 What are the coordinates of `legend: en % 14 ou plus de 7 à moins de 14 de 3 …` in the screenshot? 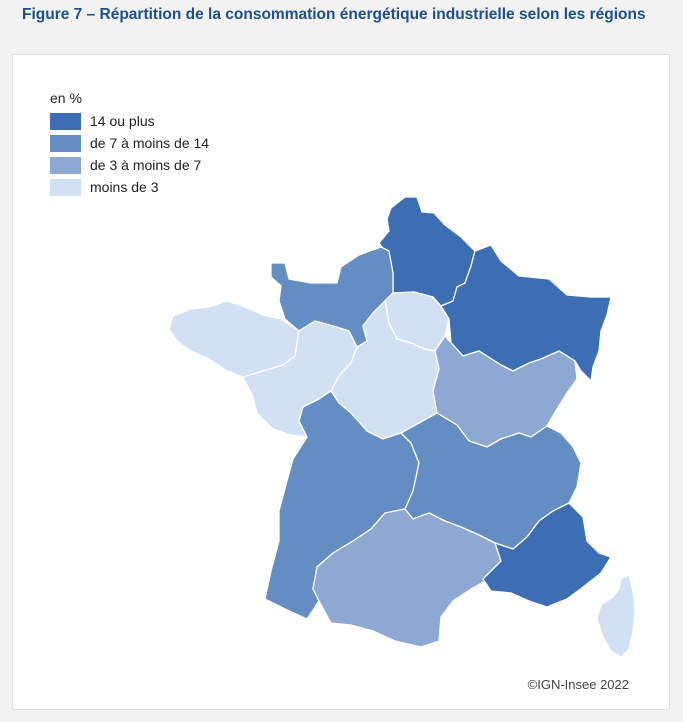 It's located at (129, 144).